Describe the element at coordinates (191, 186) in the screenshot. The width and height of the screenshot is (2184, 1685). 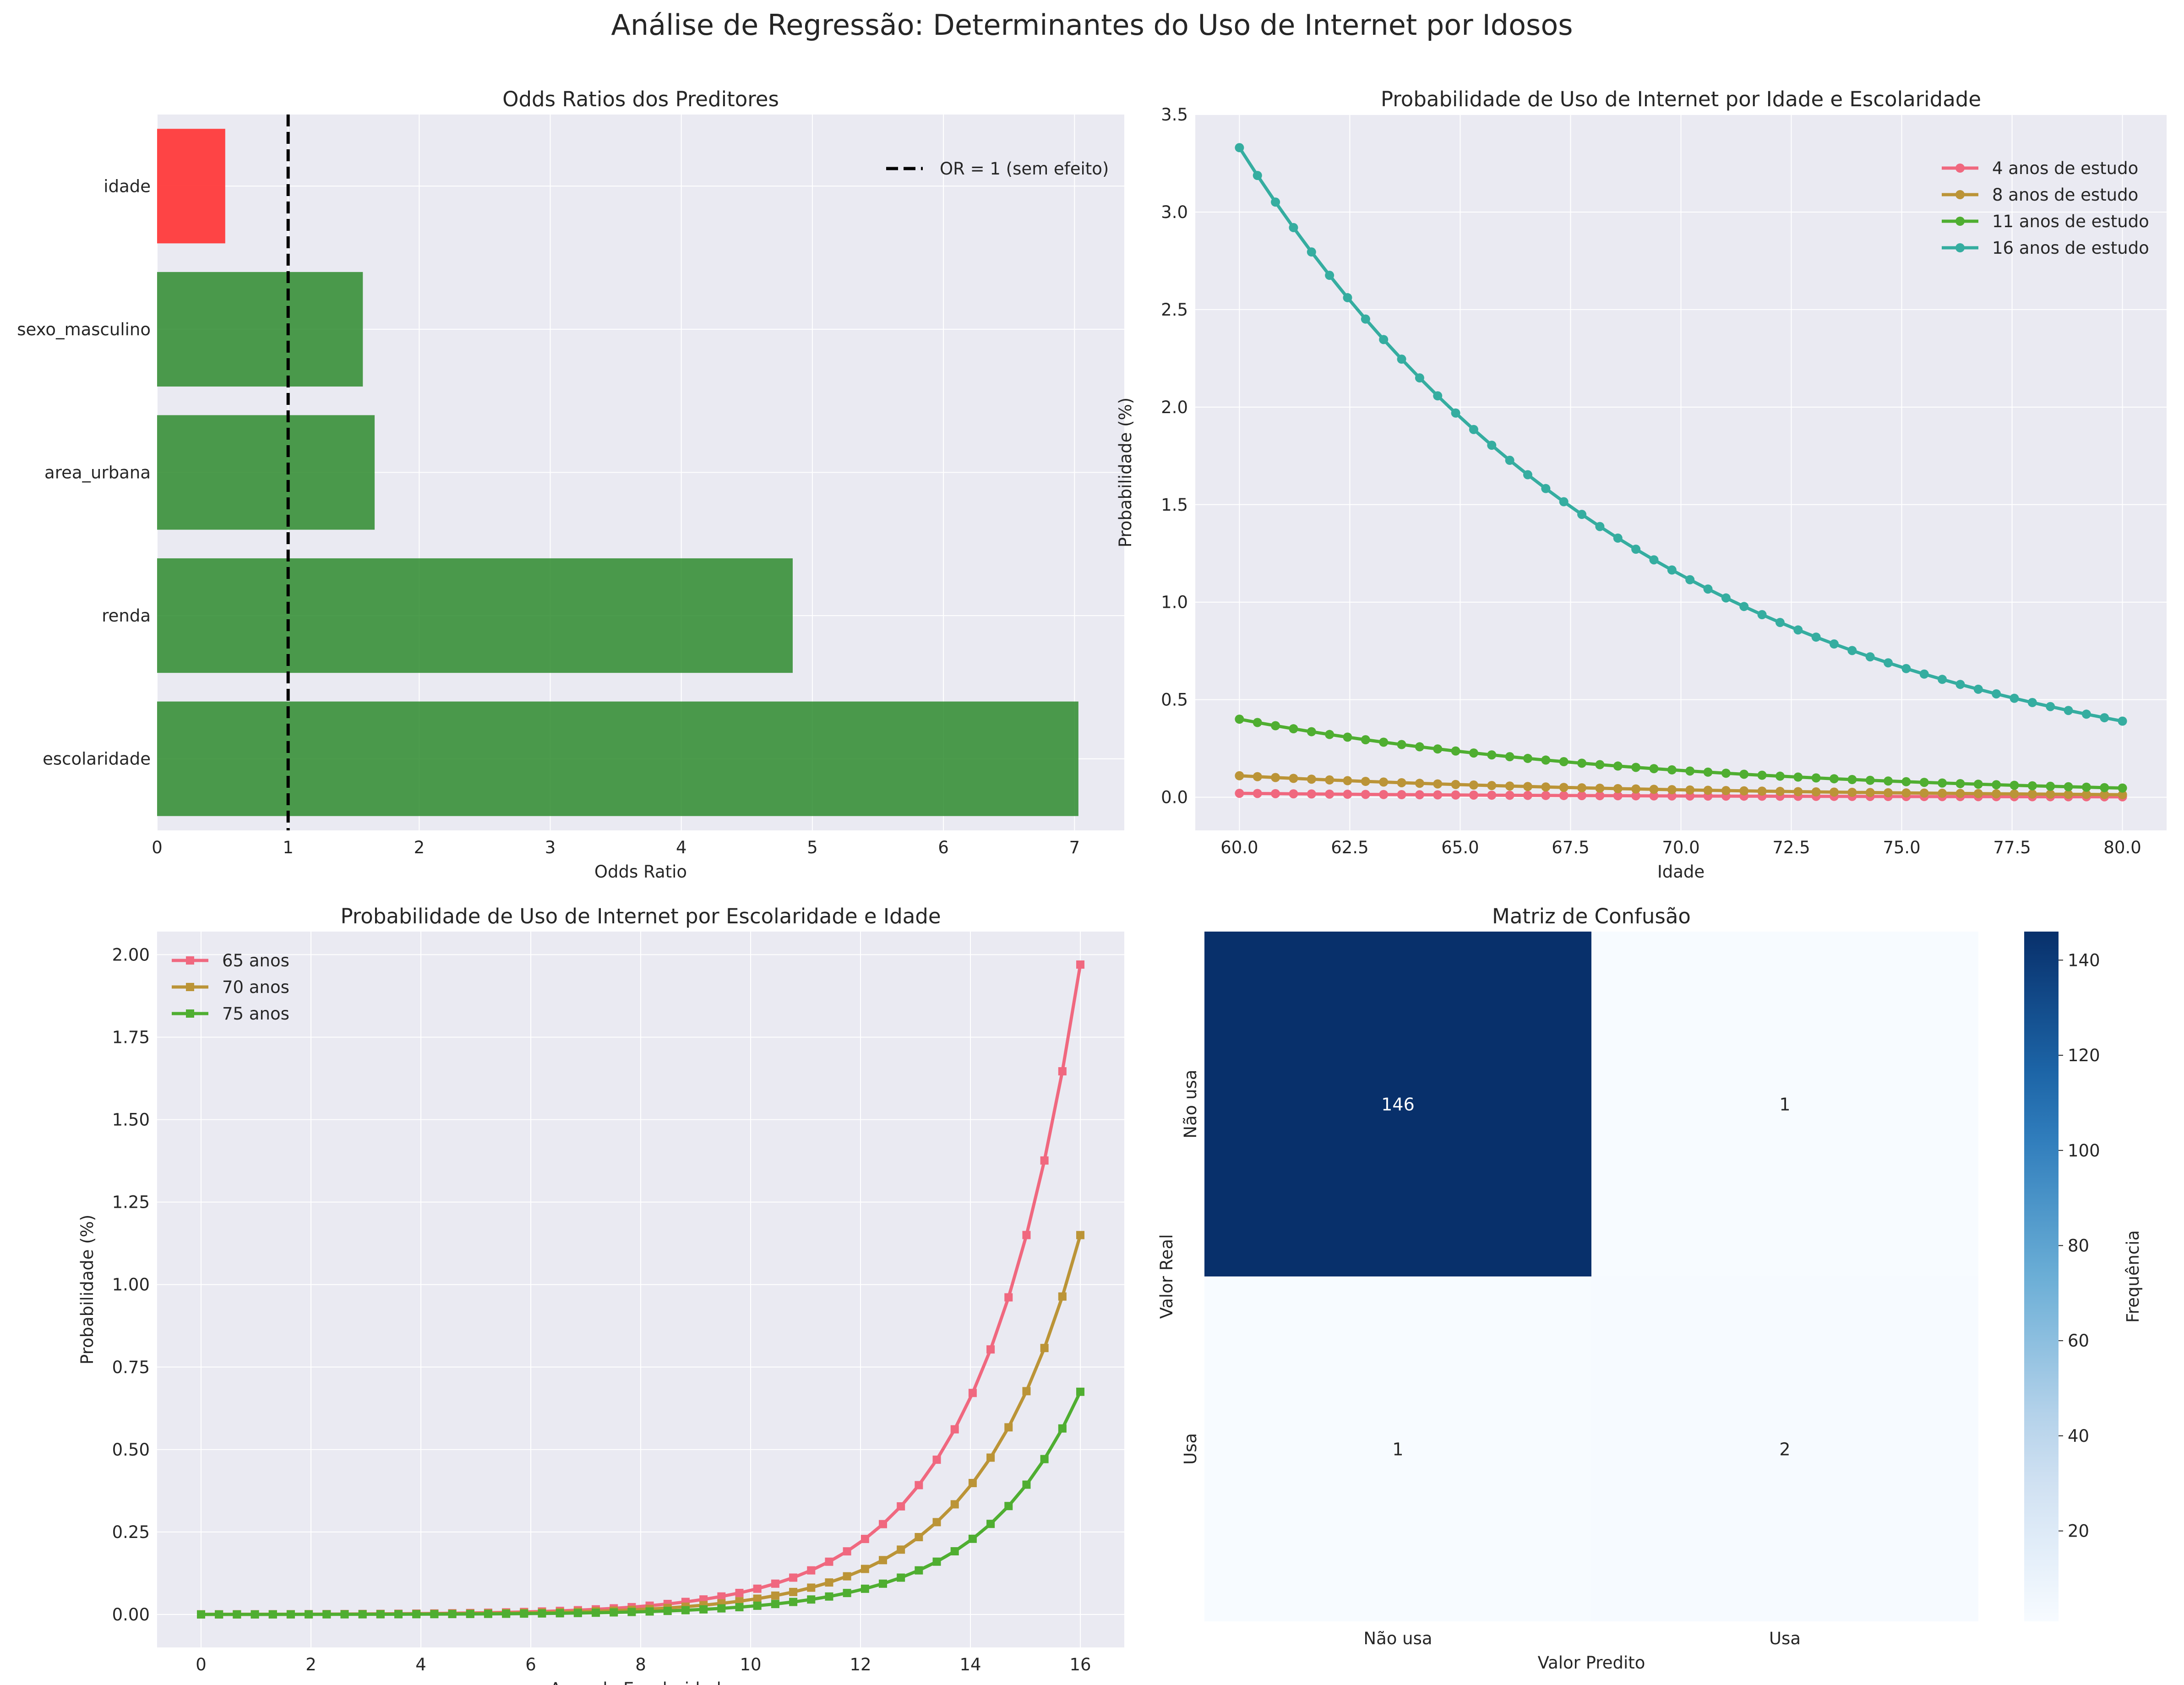
I see `bar-idade` at that location.